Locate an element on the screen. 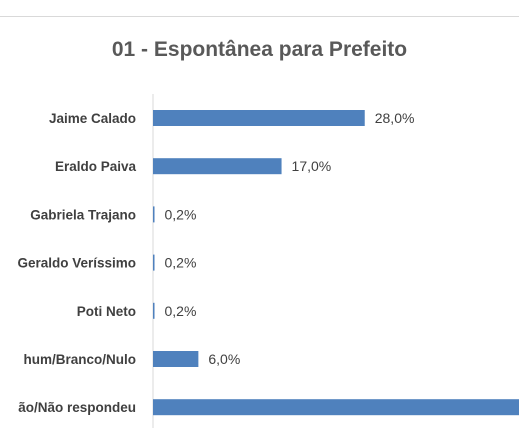 The image size is (519, 440). category-label: Jaime Calado is located at coordinates (92, 118).